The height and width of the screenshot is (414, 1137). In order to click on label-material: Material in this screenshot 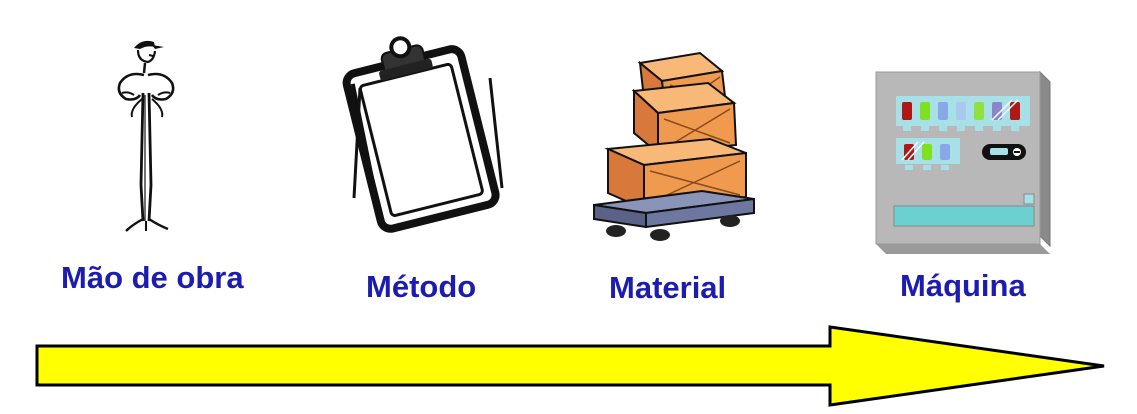, I will do `click(668, 287)`.